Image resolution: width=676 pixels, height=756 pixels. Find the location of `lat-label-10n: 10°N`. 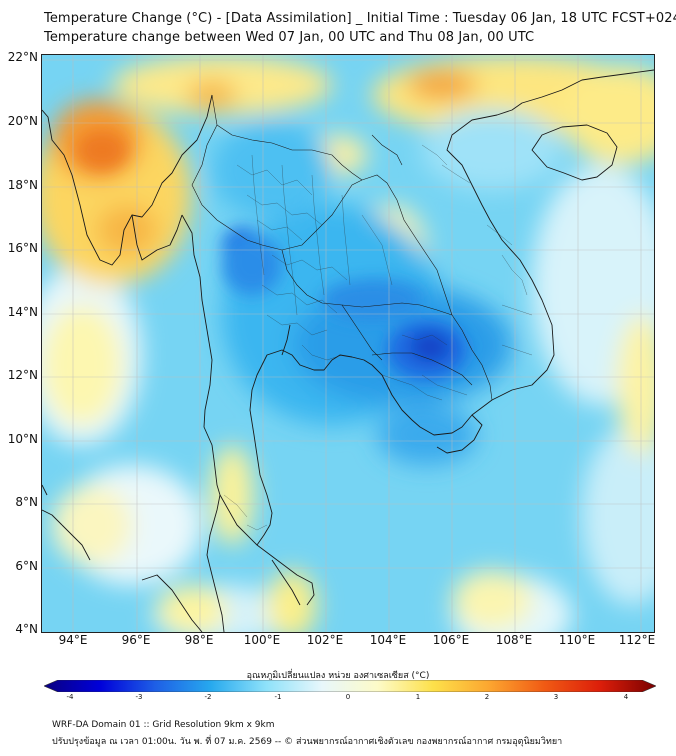

lat-label-10n: 10°N is located at coordinates (22, 439).